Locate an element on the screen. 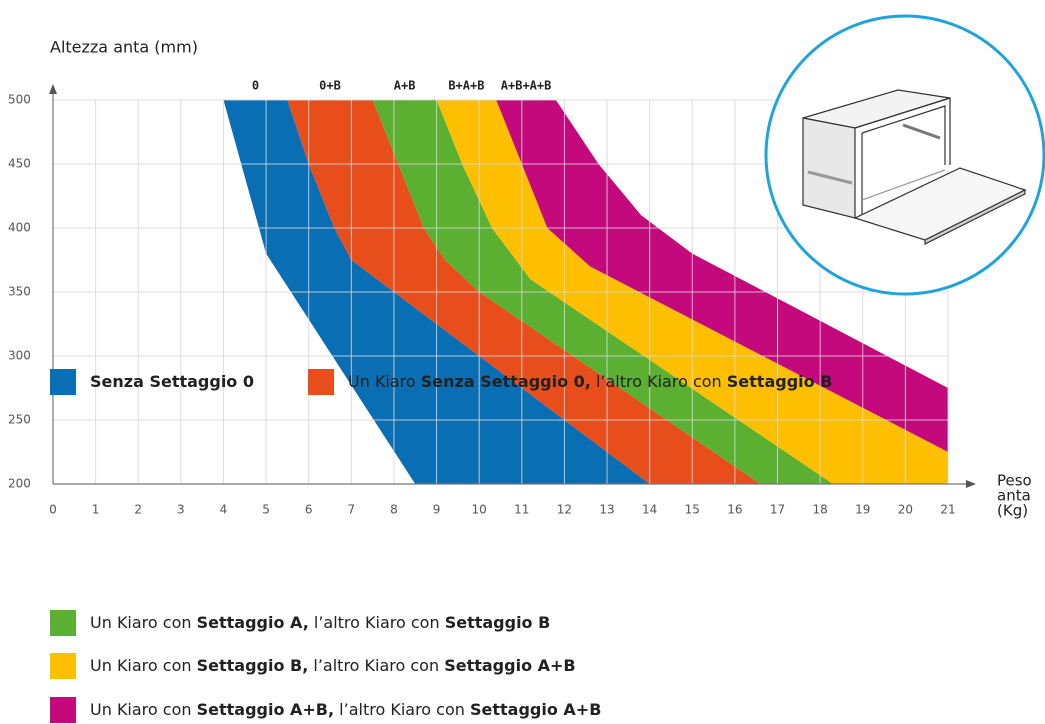 The width and height of the screenshot is (1045, 724). x-tick-label: 9 is located at coordinates (437, 510).